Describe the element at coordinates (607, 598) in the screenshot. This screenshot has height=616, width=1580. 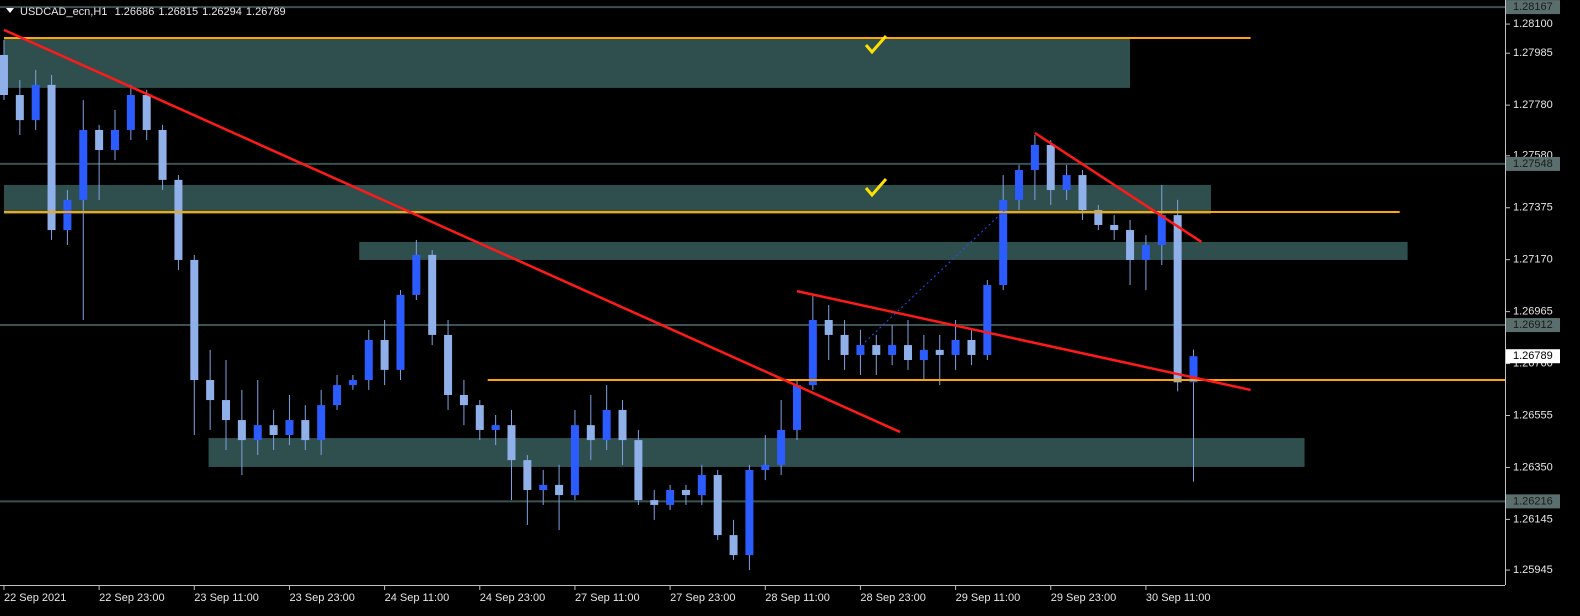
I see `x-tick-label: 27 Sep 11:00` at that location.